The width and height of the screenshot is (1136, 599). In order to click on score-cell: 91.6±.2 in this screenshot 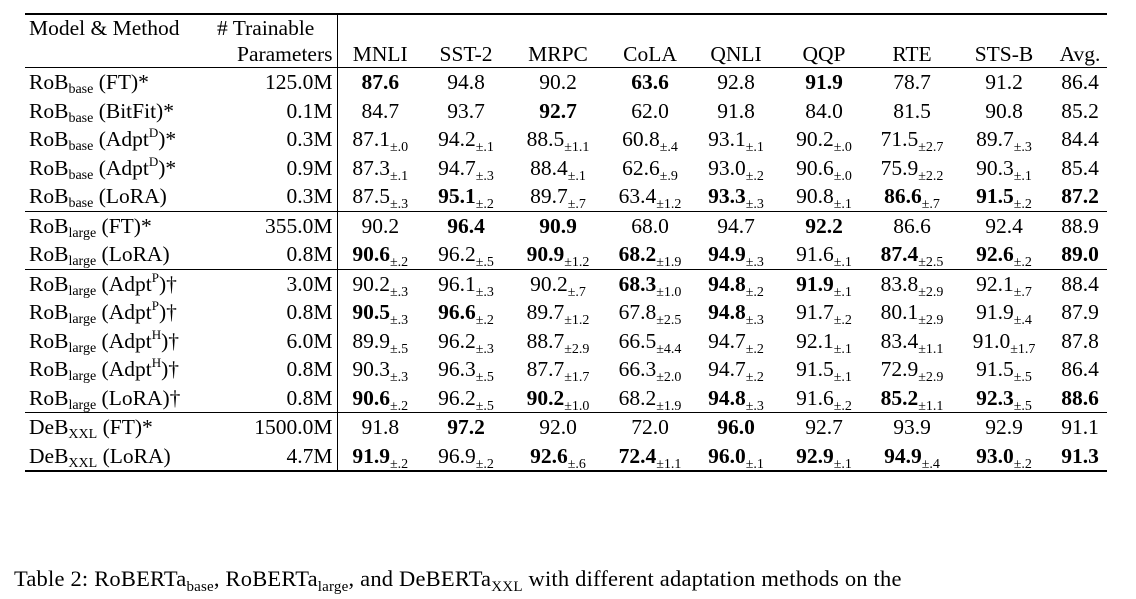, I will do `click(824, 399)`.